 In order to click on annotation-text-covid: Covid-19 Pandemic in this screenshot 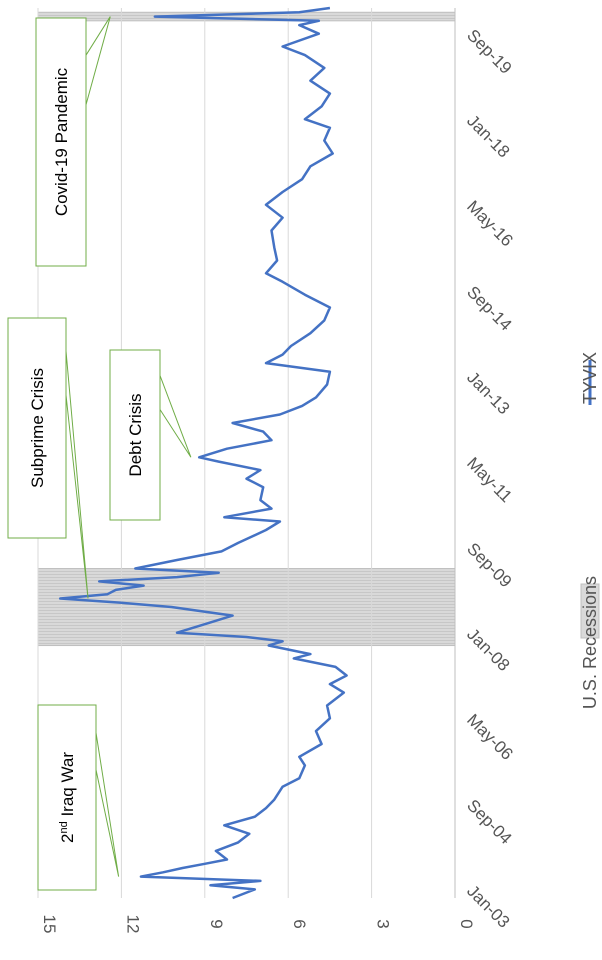, I will do `click(61, 141)`.